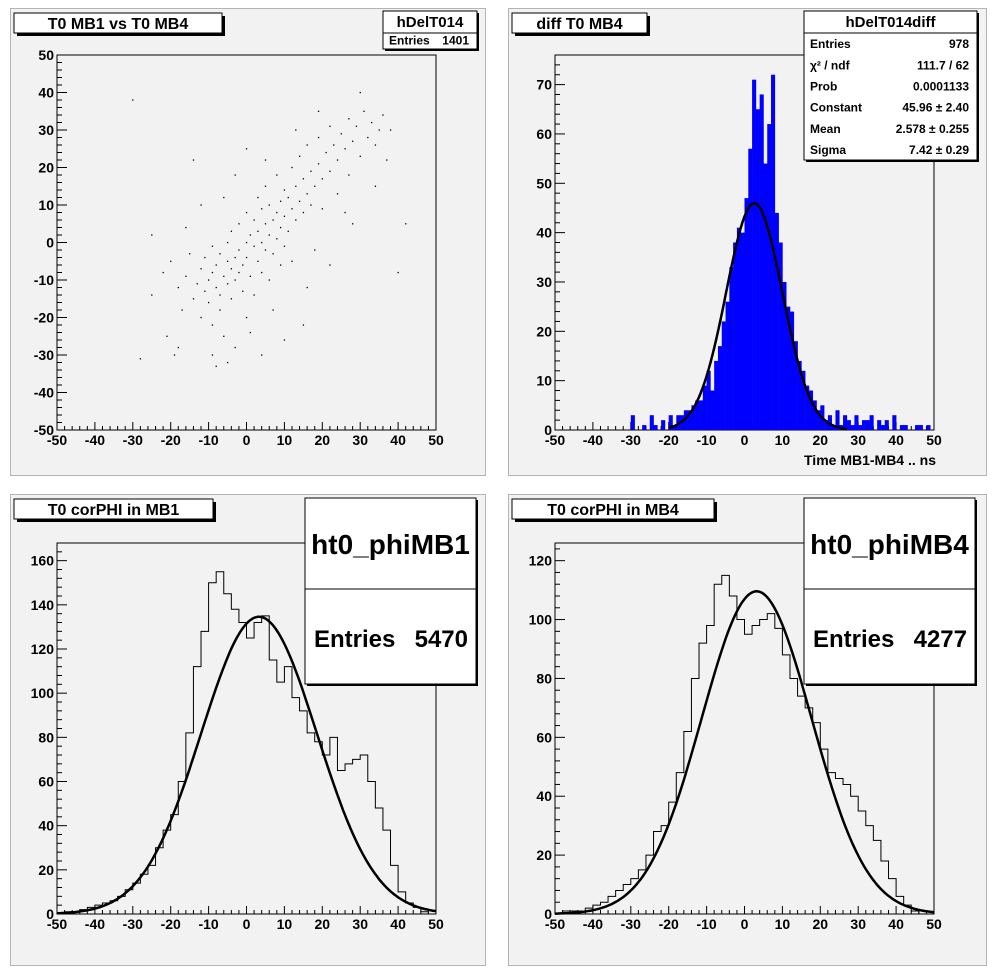  I want to click on stats-value: 1401, so click(455, 41).